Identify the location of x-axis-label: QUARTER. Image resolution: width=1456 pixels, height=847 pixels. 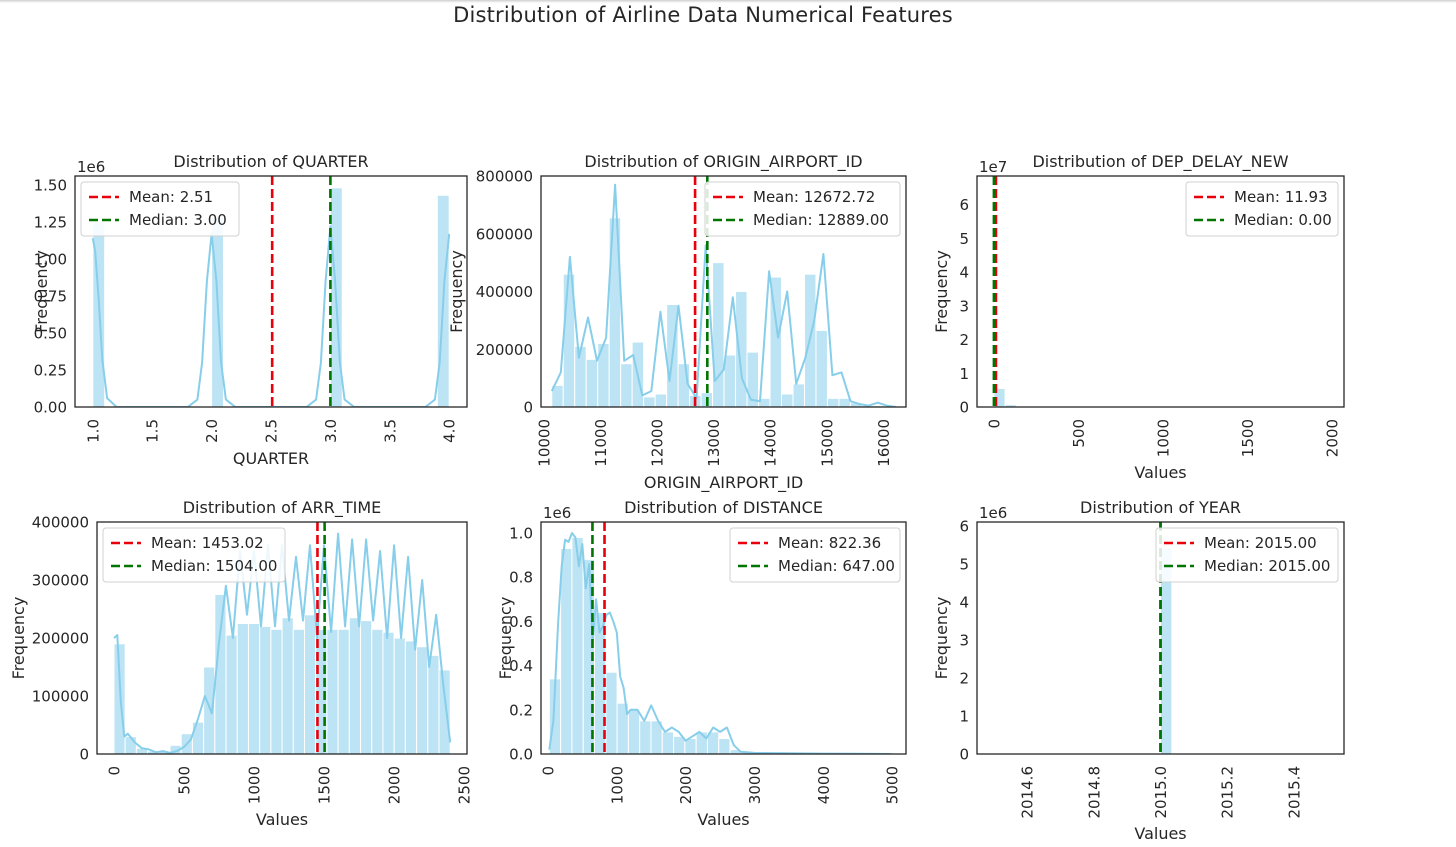
(271, 458).